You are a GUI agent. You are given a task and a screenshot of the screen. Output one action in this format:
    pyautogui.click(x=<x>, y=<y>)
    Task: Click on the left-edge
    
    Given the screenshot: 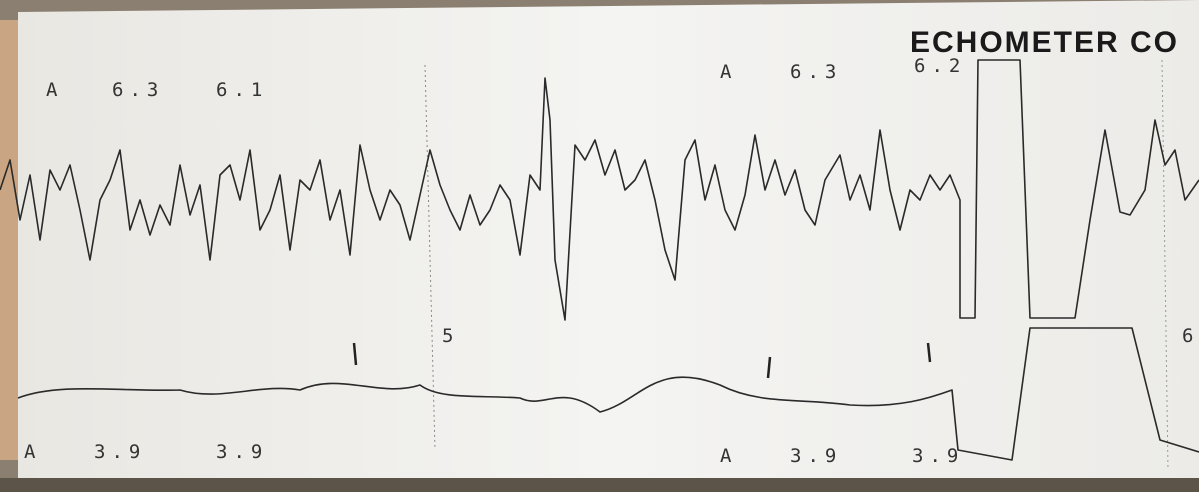 What is the action you would take?
    pyautogui.click(x=10, y=240)
    